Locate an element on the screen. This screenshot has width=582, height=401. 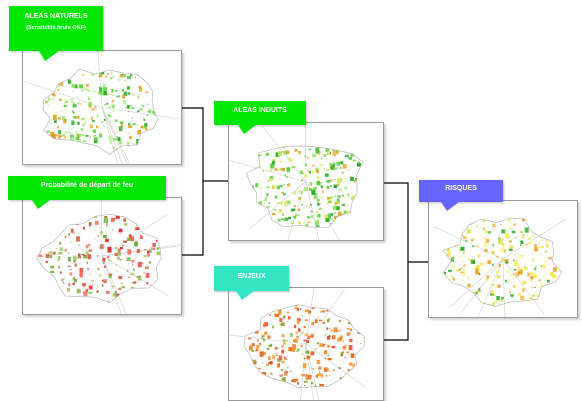
label-probabilite-depart-feu-tail is located at coordinates (41, 204).